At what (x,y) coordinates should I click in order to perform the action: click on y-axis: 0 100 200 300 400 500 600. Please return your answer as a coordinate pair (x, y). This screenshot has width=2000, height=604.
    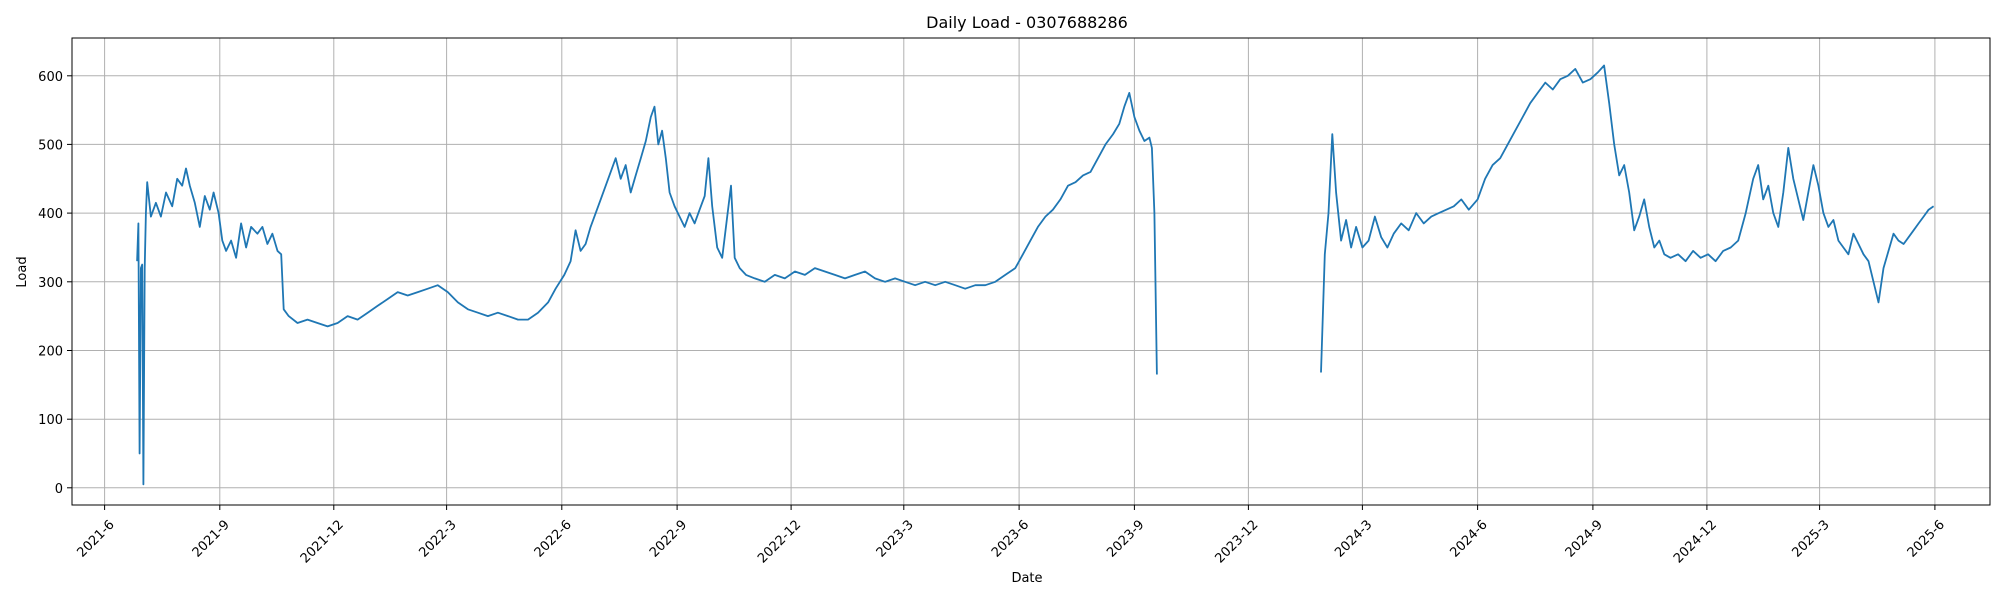
    Looking at the image, I should click on (55, 283).